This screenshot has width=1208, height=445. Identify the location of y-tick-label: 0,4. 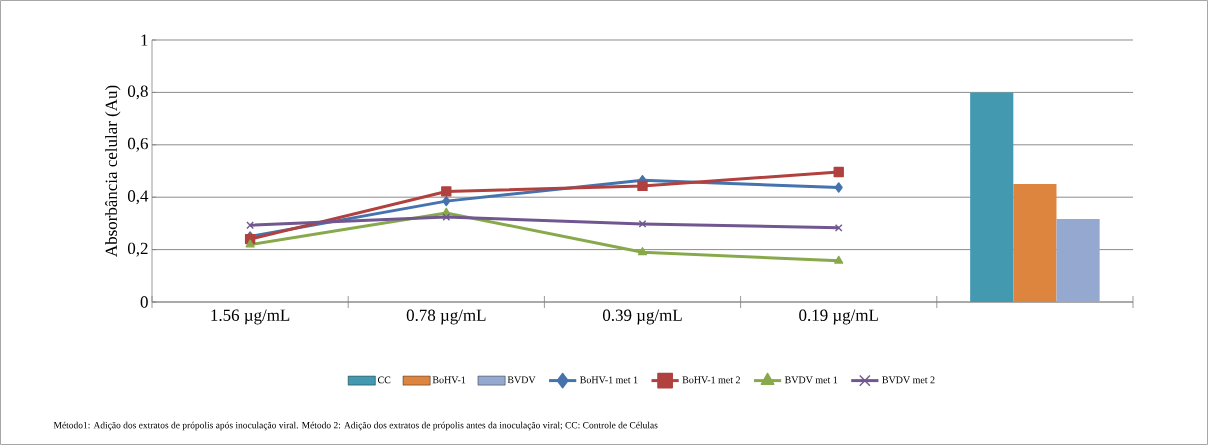
(138, 197).